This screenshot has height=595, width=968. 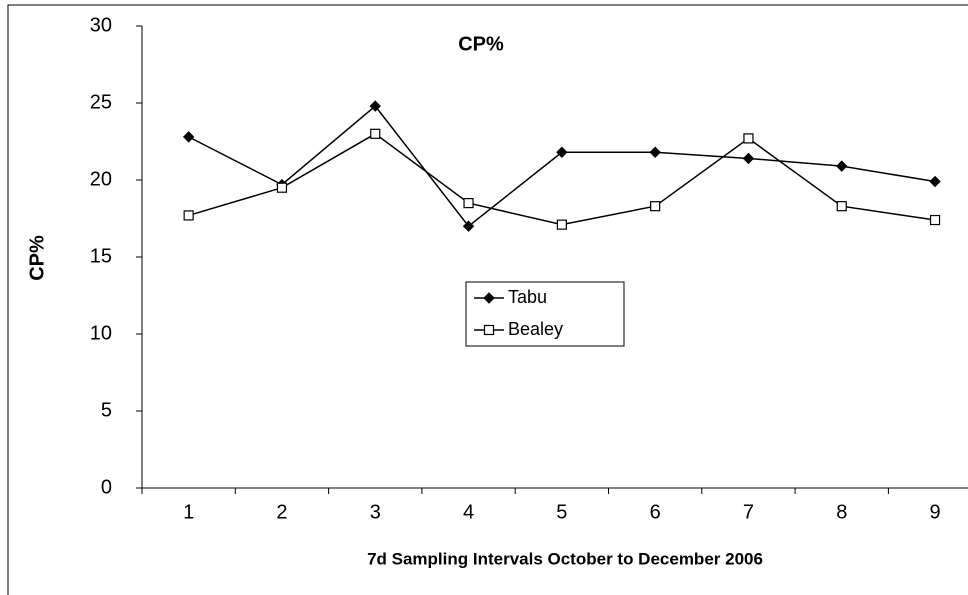 What do you see at coordinates (841, 512) in the screenshot?
I see `x-tick-label: 8` at bounding box center [841, 512].